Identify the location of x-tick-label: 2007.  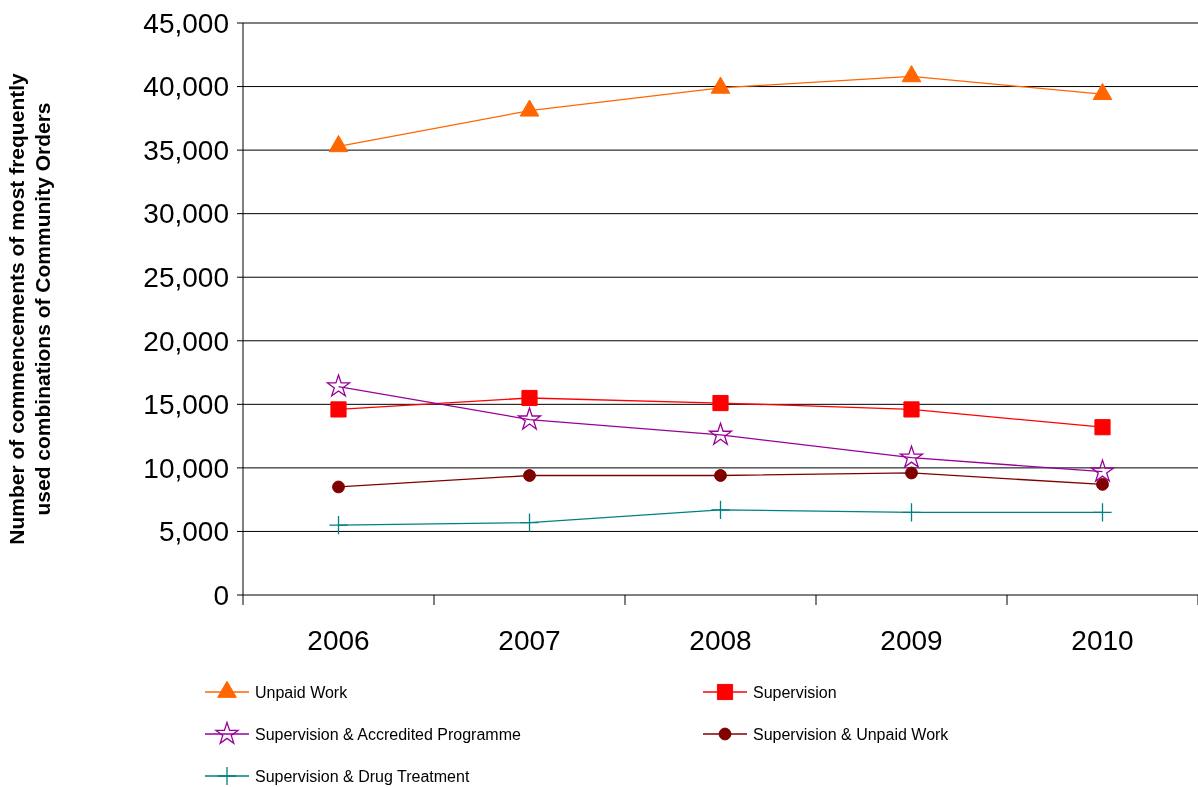
(529, 640).